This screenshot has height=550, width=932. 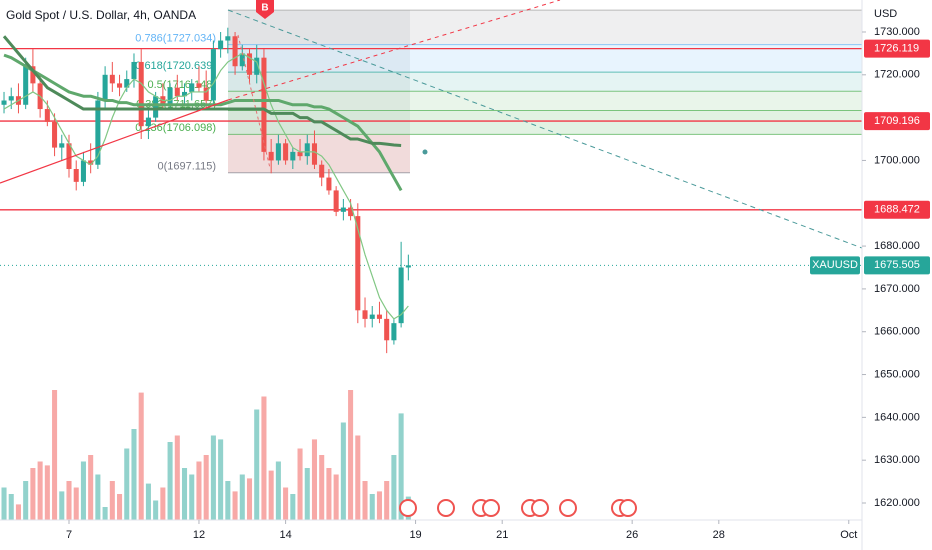 What do you see at coordinates (897, 289) in the screenshot?
I see `y-tick-label: 1670.000` at bounding box center [897, 289].